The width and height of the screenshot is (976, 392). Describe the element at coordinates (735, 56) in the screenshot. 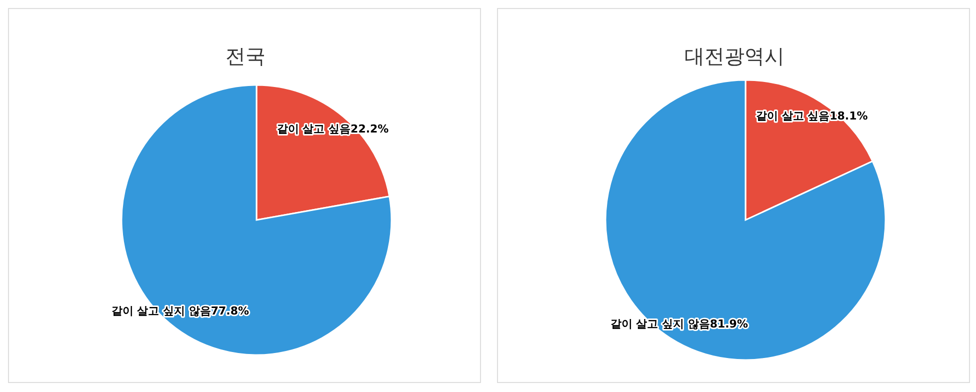

I see `chart-title: 대전광역시` at that location.